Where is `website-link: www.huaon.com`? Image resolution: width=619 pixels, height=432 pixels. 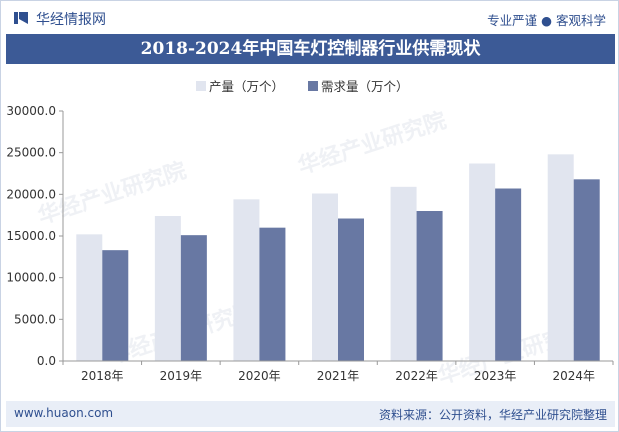 website-link: www.huaon.com is located at coordinates (64, 413).